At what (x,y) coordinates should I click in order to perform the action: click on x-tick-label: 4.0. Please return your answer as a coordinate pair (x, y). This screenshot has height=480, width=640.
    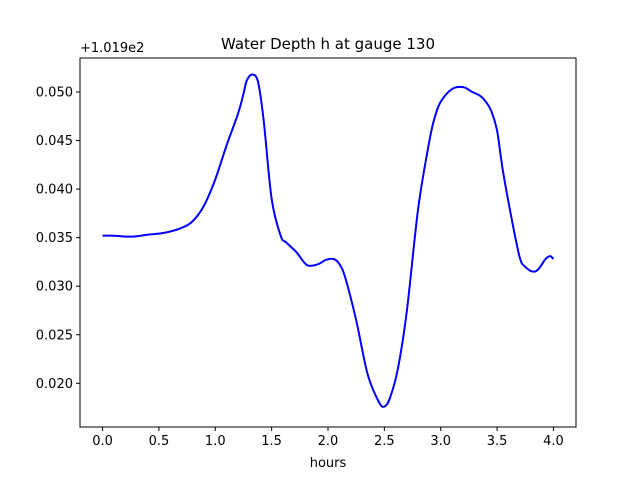
    Looking at the image, I should click on (553, 441).